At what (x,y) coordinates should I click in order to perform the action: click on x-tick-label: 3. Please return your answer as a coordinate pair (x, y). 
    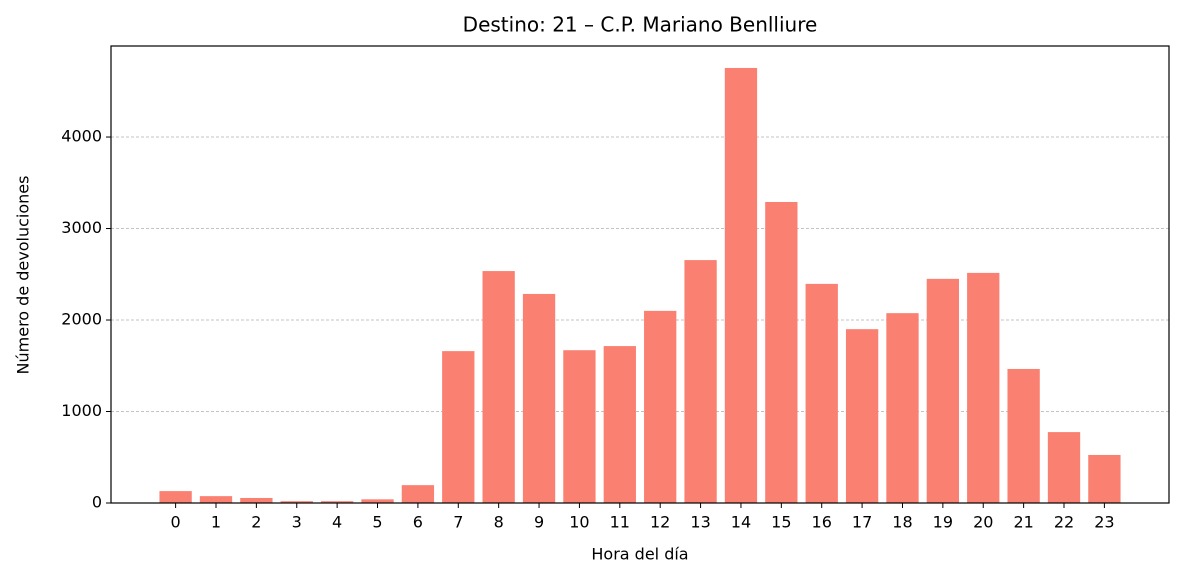
    Looking at the image, I should click on (297, 522).